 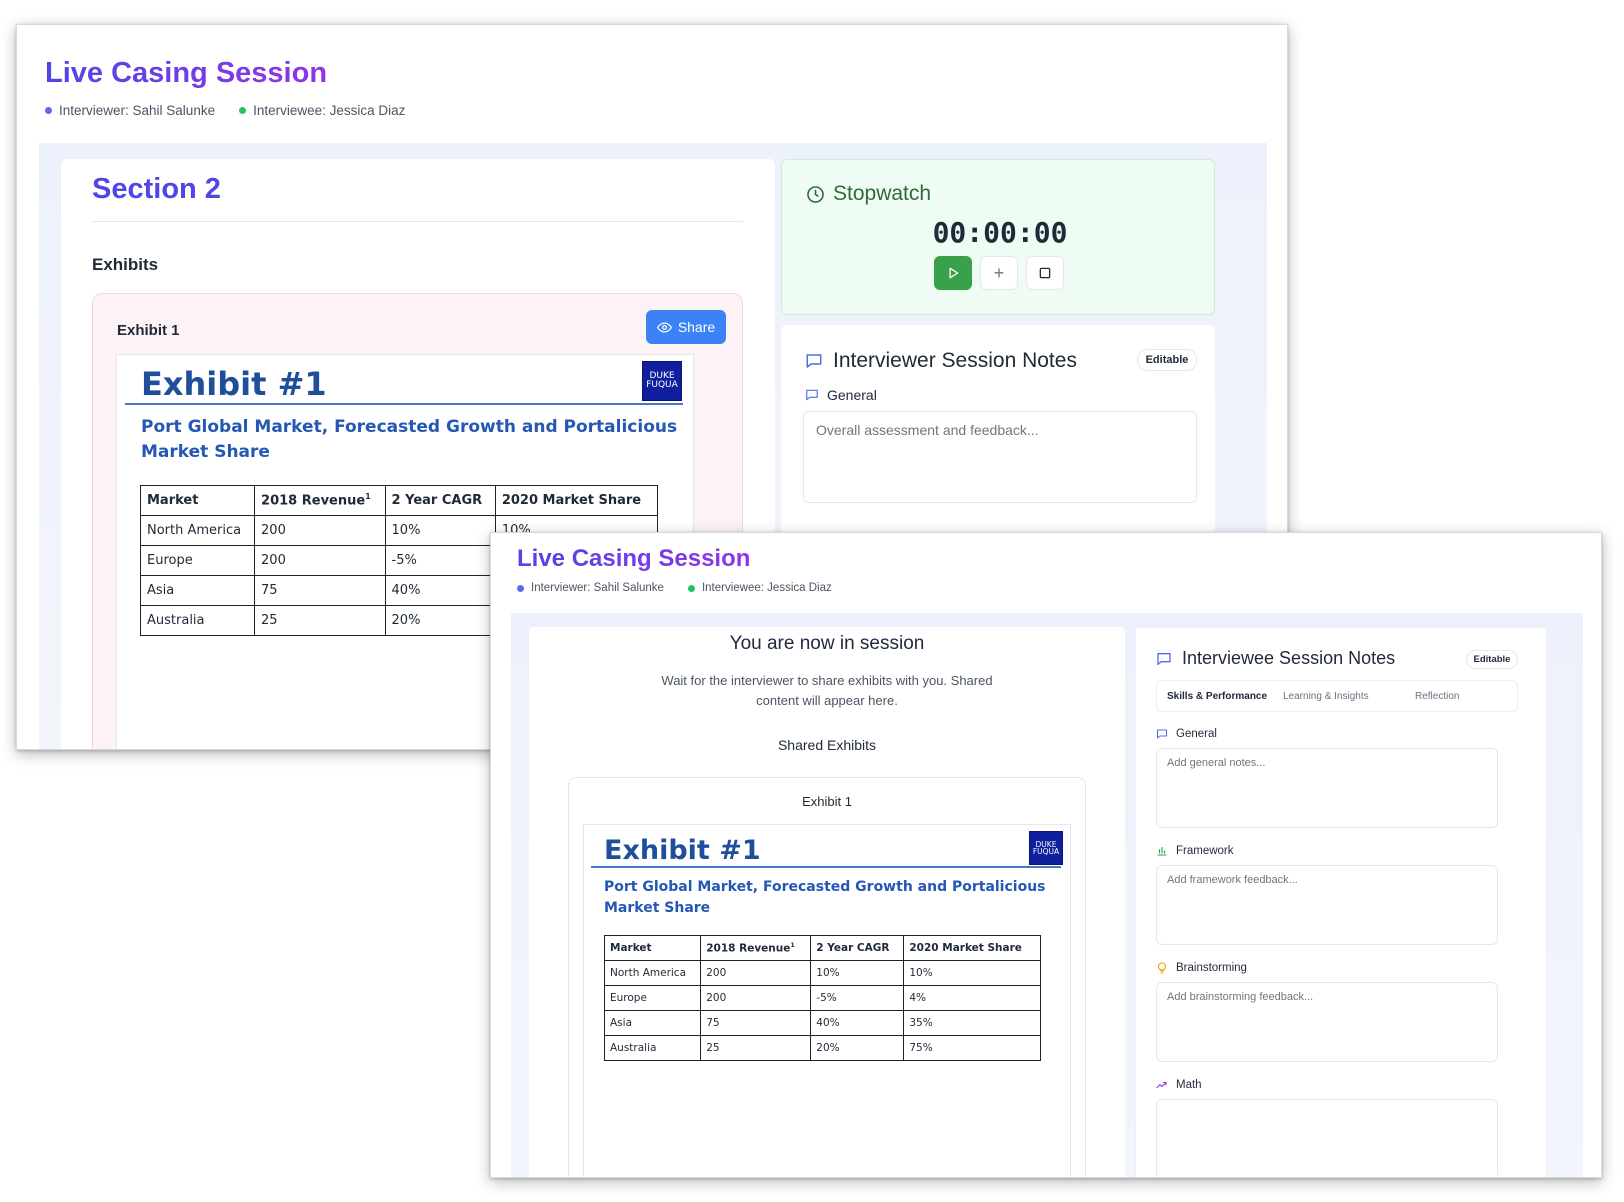 What do you see at coordinates (1196, 734) in the screenshot?
I see `general-label-text: General` at bounding box center [1196, 734].